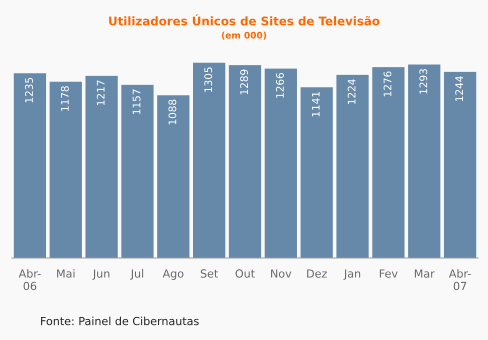 The height and width of the screenshot is (340, 488). Describe the element at coordinates (424, 273) in the screenshot. I see `x-tick-label: Mar` at that location.